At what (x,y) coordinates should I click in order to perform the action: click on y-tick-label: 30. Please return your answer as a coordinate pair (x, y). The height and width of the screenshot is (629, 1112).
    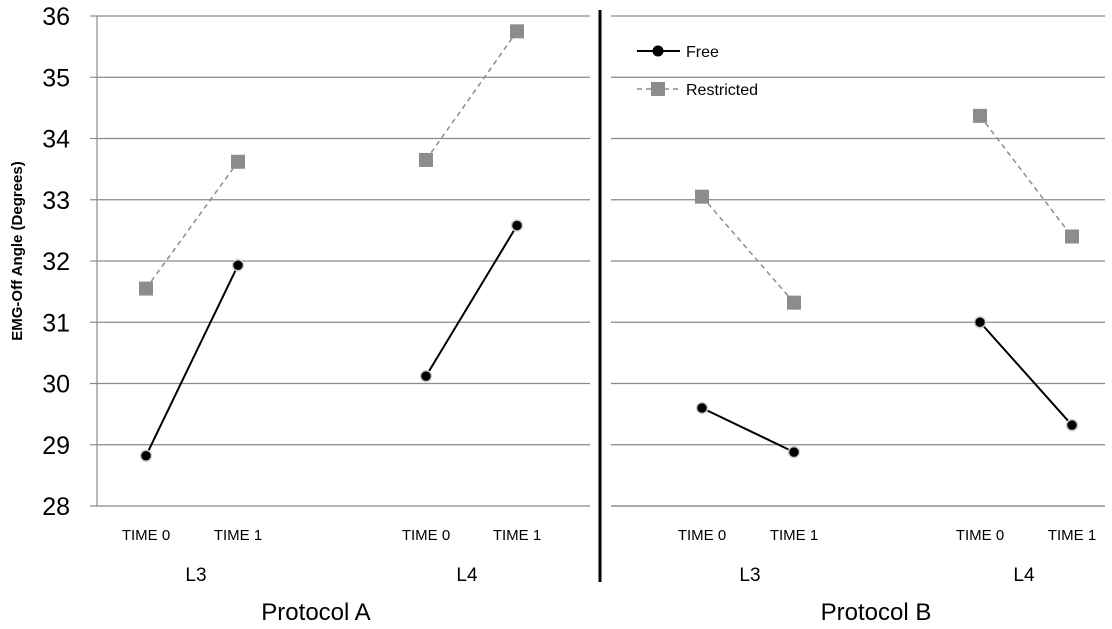
    Looking at the image, I should click on (56, 385).